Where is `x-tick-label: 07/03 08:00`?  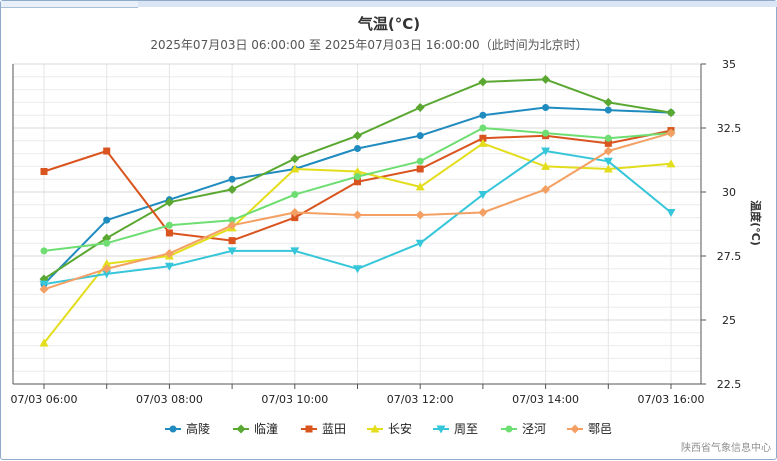
x-tick-label: 07/03 08:00 is located at coordinates (169, 399).